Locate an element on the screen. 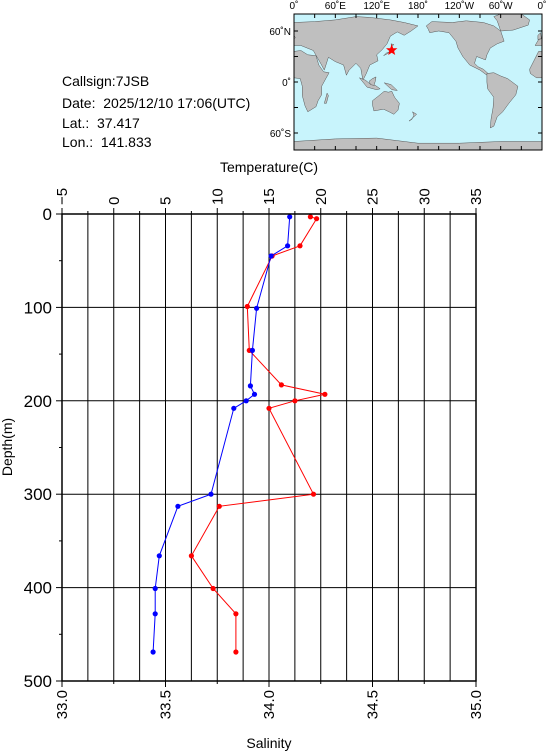 Image resolution: width=553 pixels, height=751 pixels. map-left-tick-label: 60˚S is located at coordinates (280, 134).